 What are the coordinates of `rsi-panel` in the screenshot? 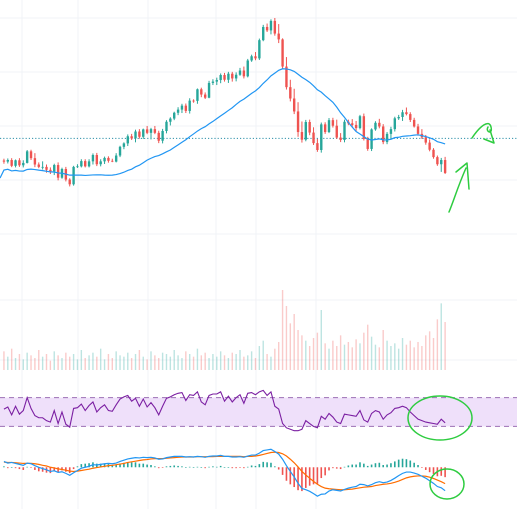 It's located at (258, 410).